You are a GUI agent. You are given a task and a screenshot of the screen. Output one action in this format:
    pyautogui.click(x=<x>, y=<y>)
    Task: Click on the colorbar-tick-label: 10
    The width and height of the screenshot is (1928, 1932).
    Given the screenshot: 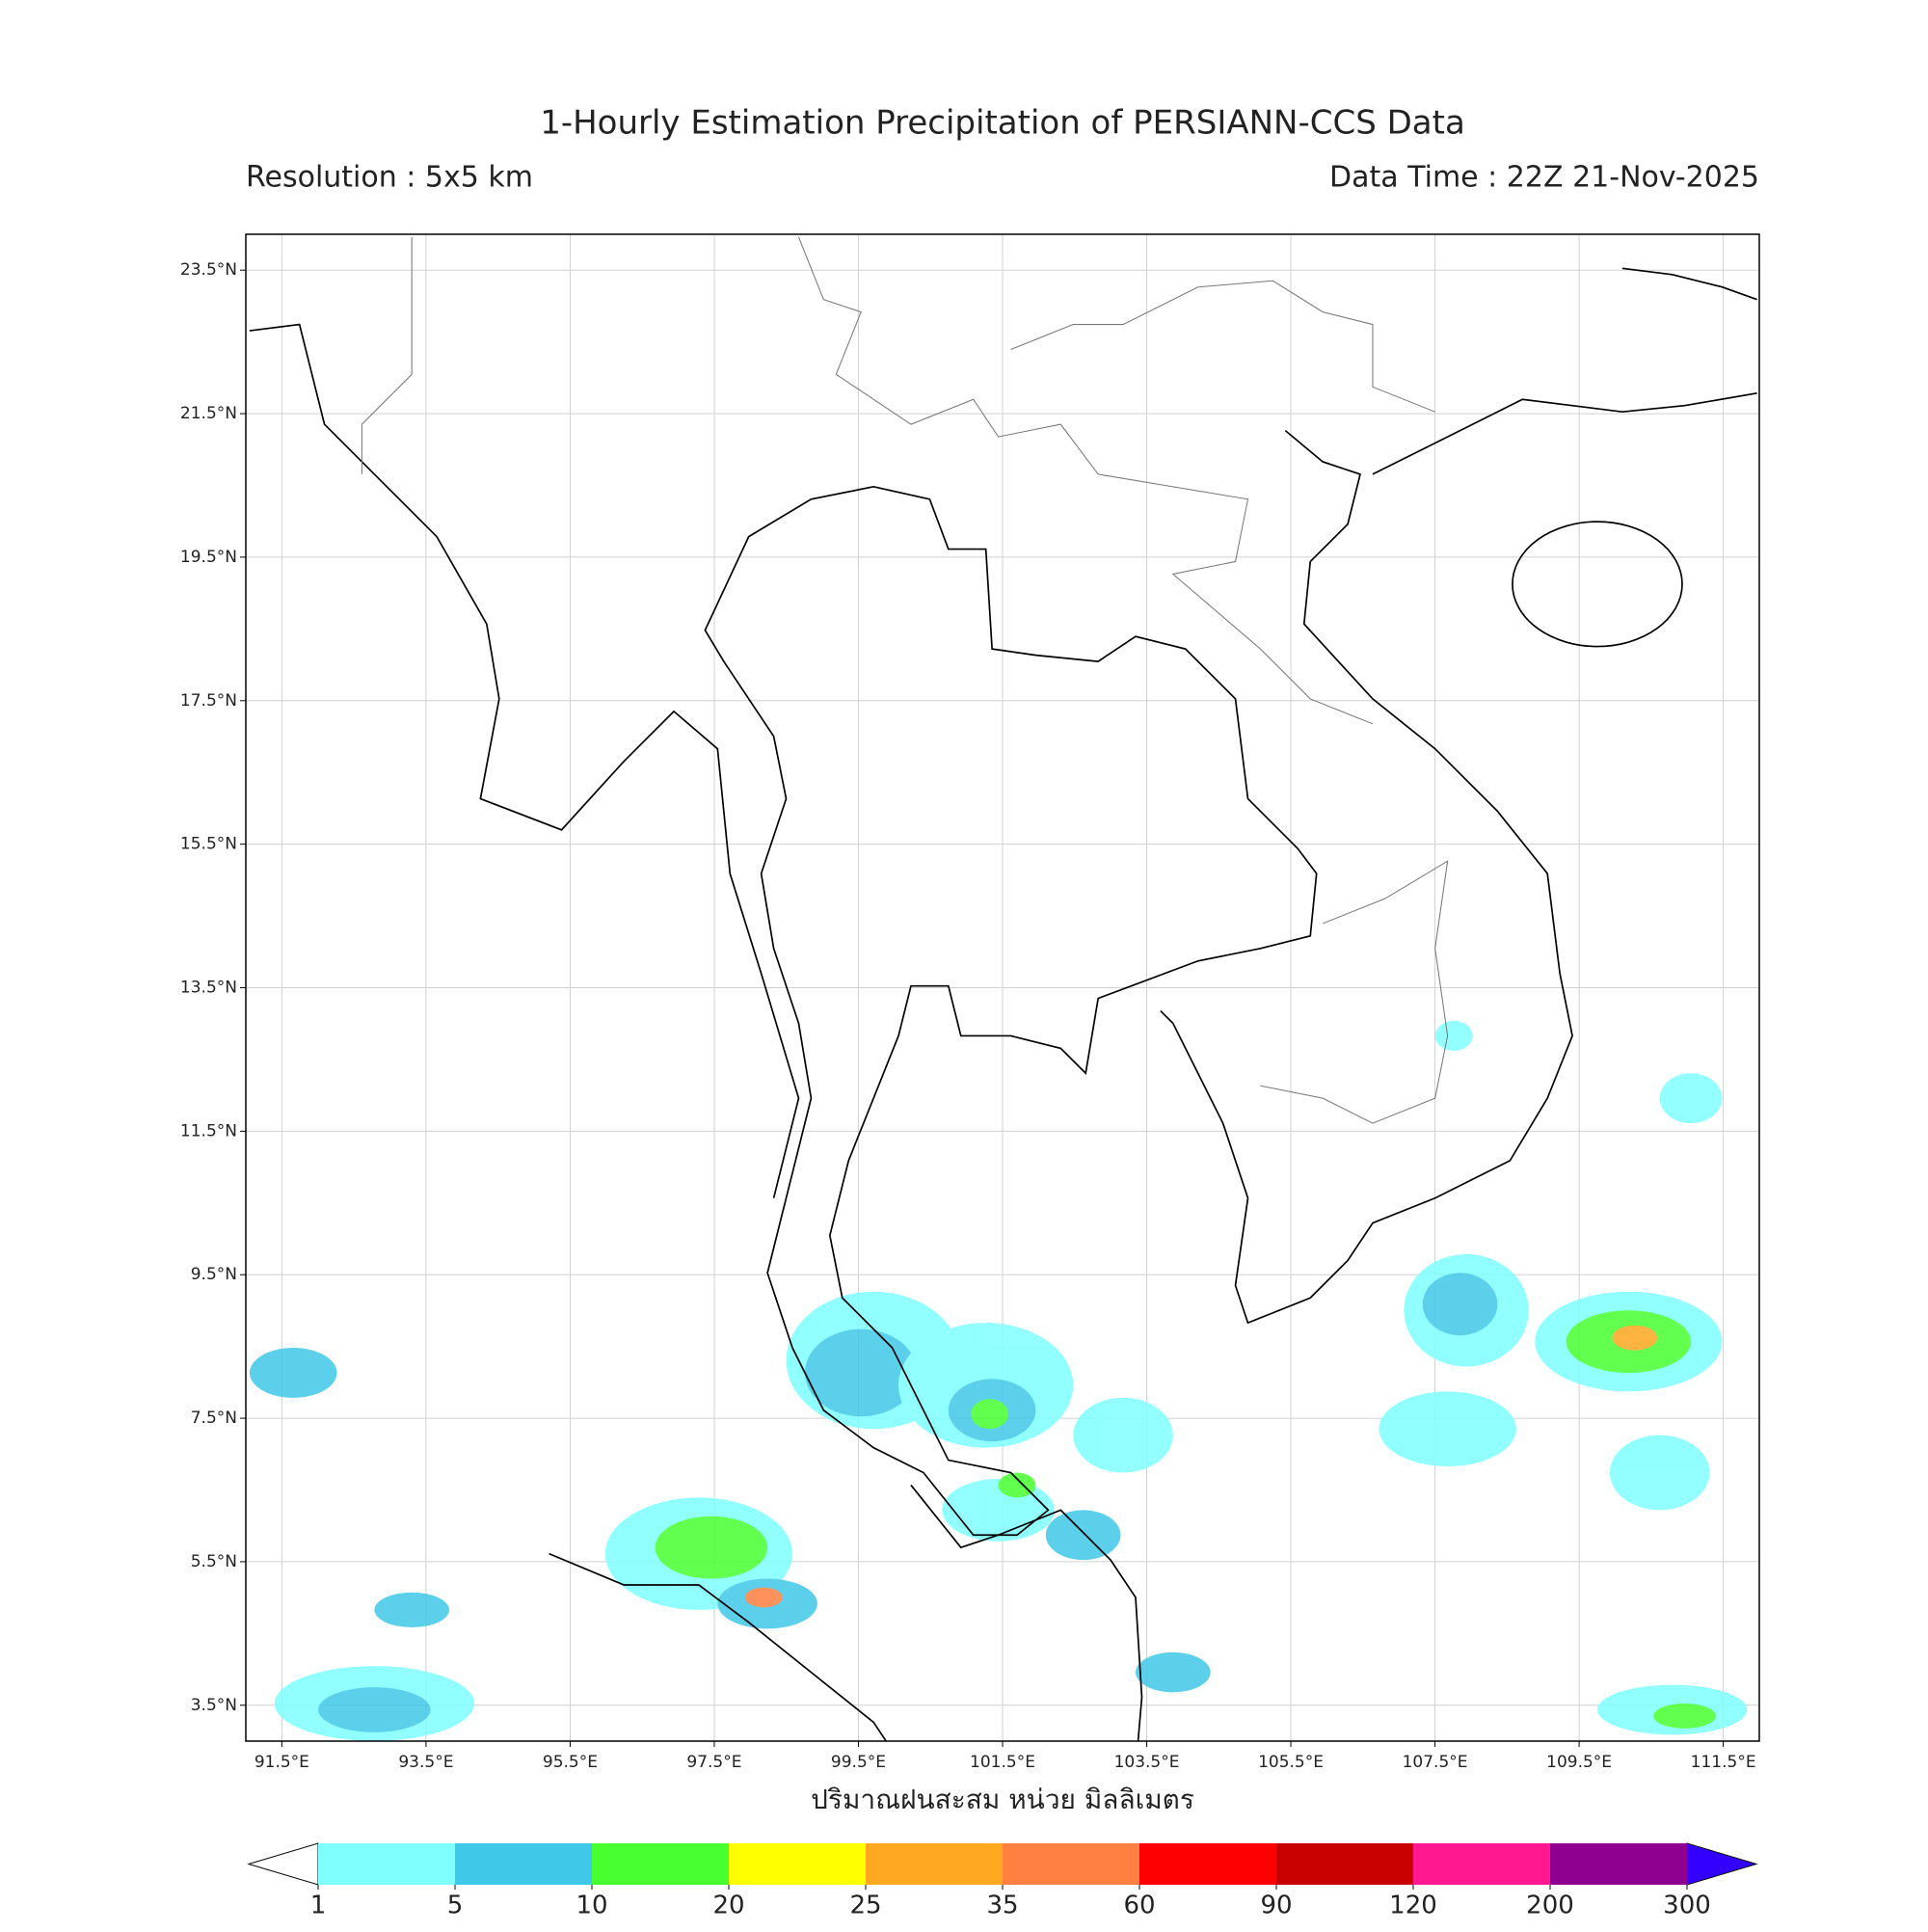 What is the action you would take?
    pyautogui.click(x=591, y=1906)
    